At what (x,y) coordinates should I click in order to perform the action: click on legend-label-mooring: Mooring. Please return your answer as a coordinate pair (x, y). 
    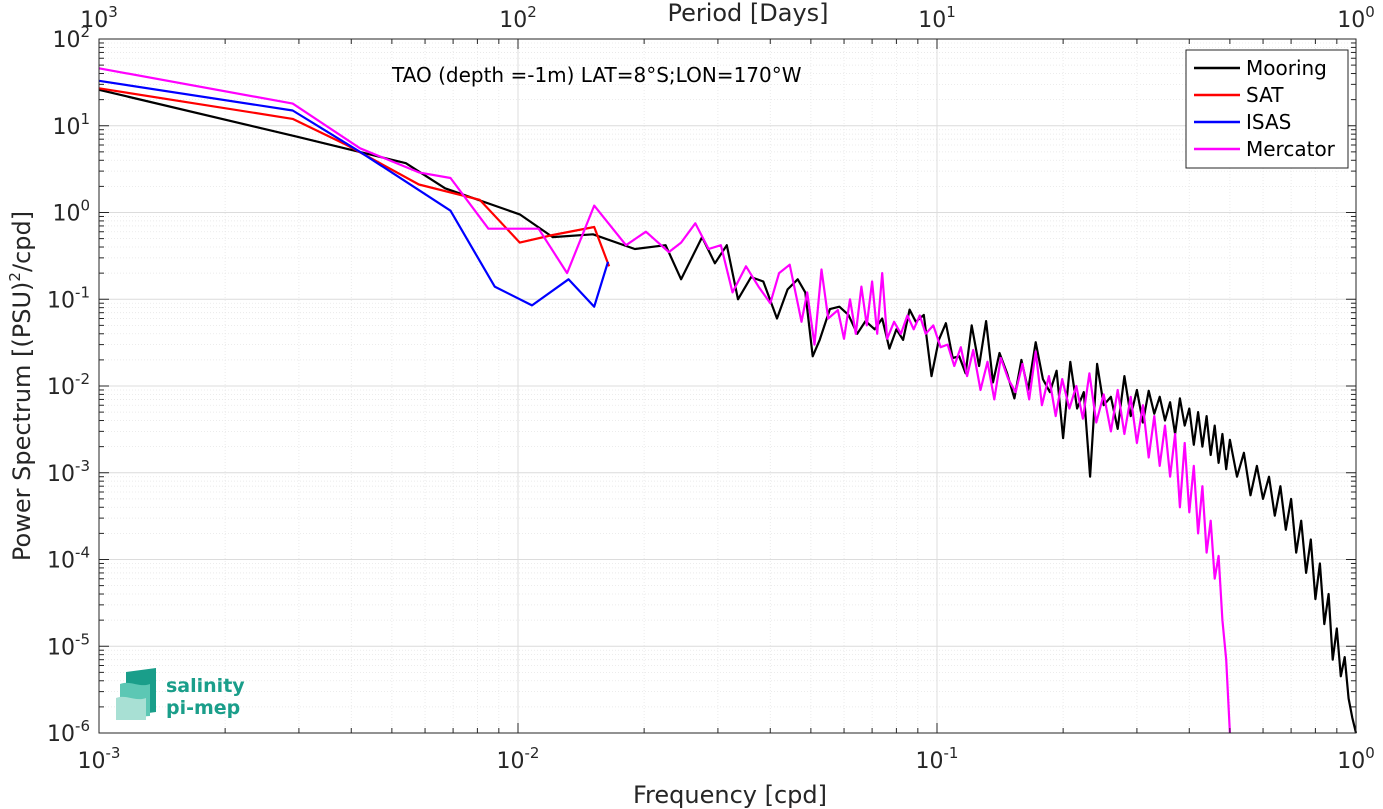
    Looking at the image, I should click on (1286, 68).